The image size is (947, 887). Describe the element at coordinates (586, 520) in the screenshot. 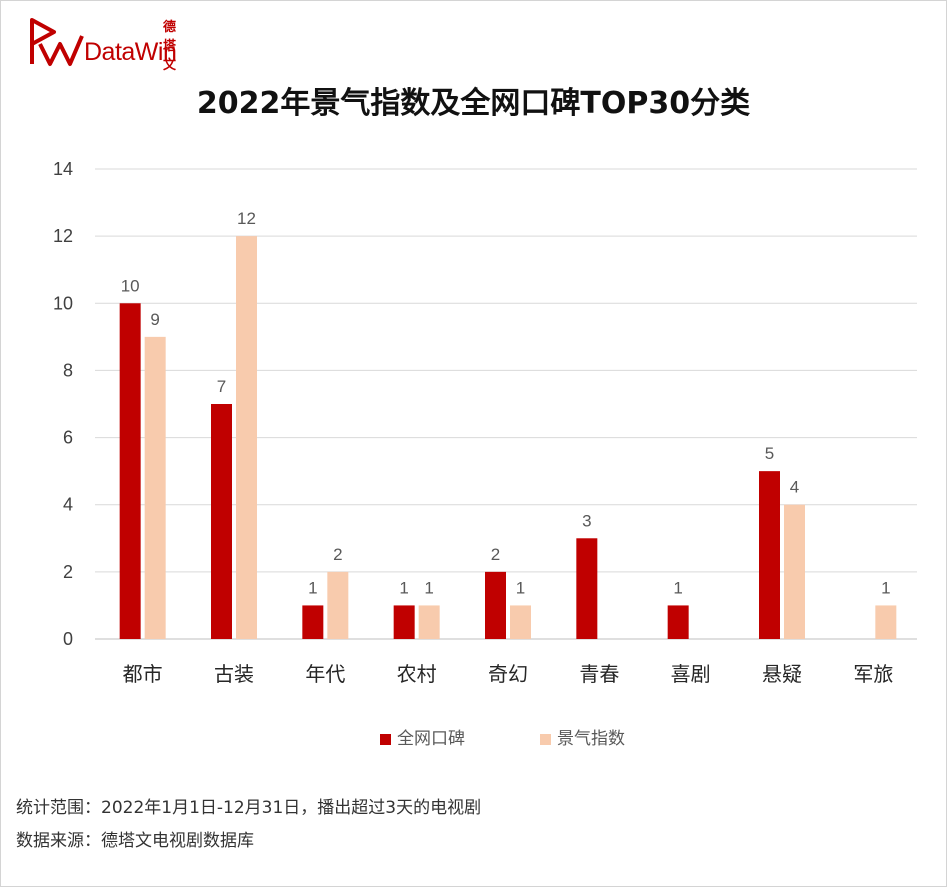

I see `data-label: 3` at that location.